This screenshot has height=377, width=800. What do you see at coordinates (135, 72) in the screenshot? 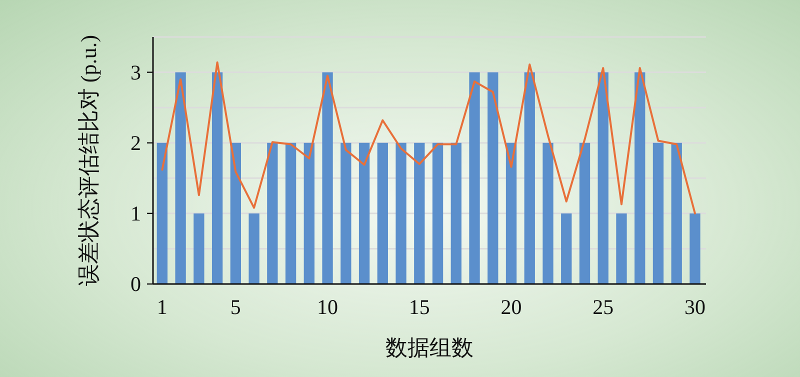
I see `y-tick-label: 3` at bounding box center [135, 72].